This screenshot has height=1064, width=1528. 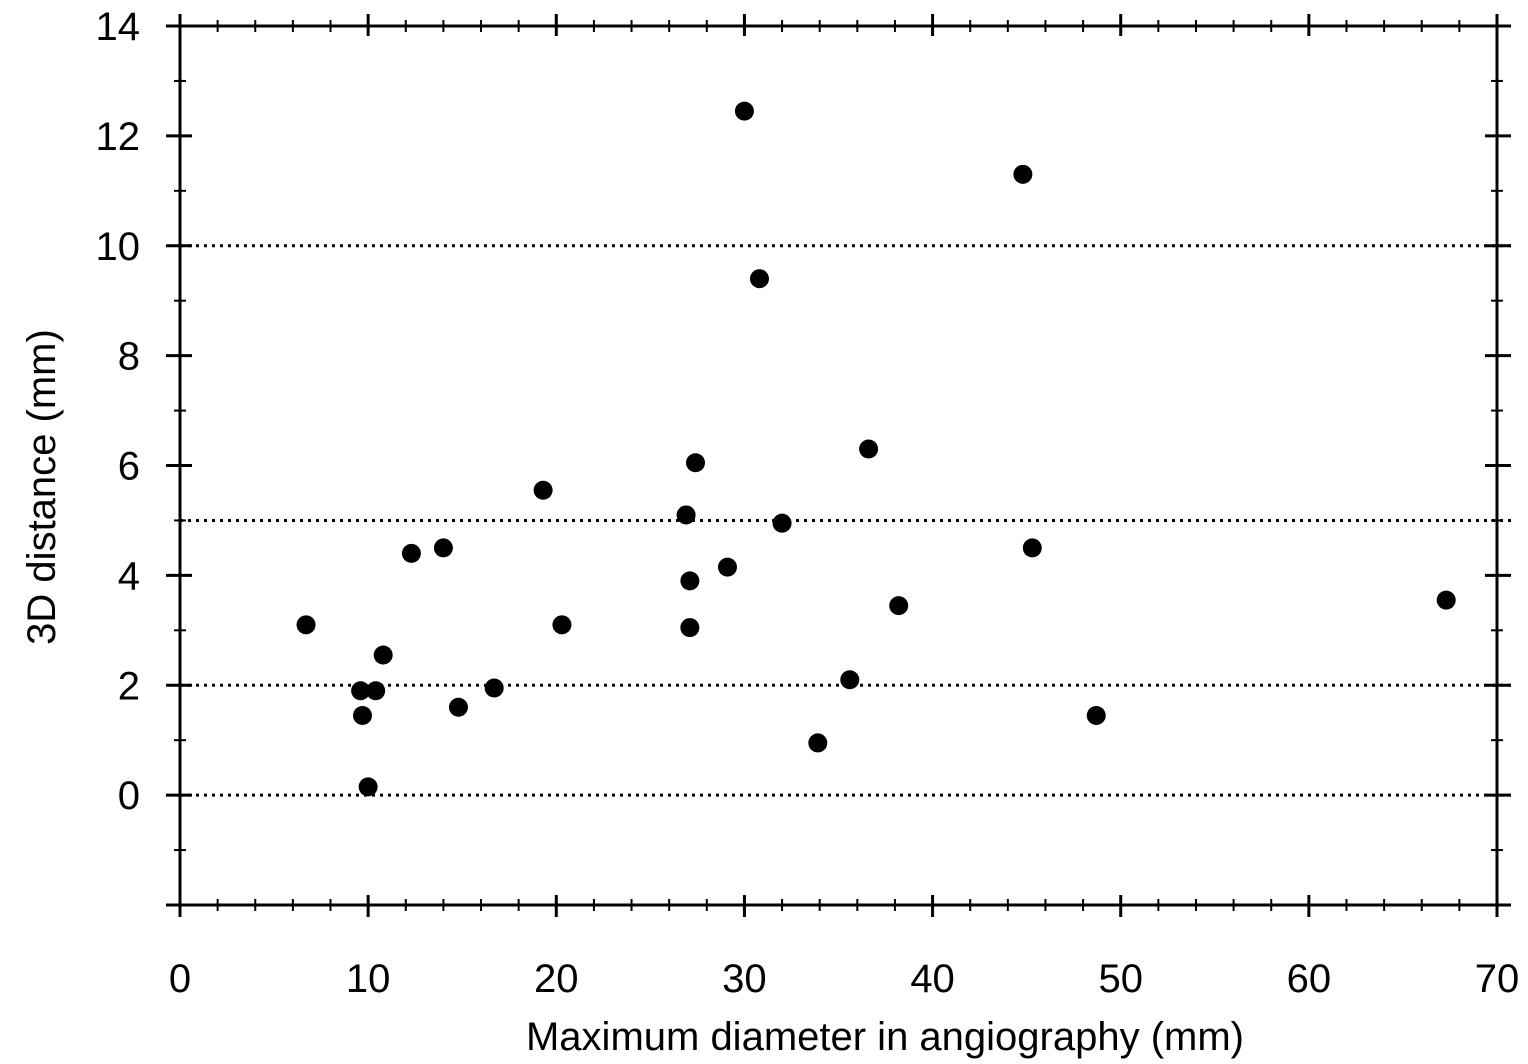 I want to click on x-tick-label: 40, so click(x=932, y=979).